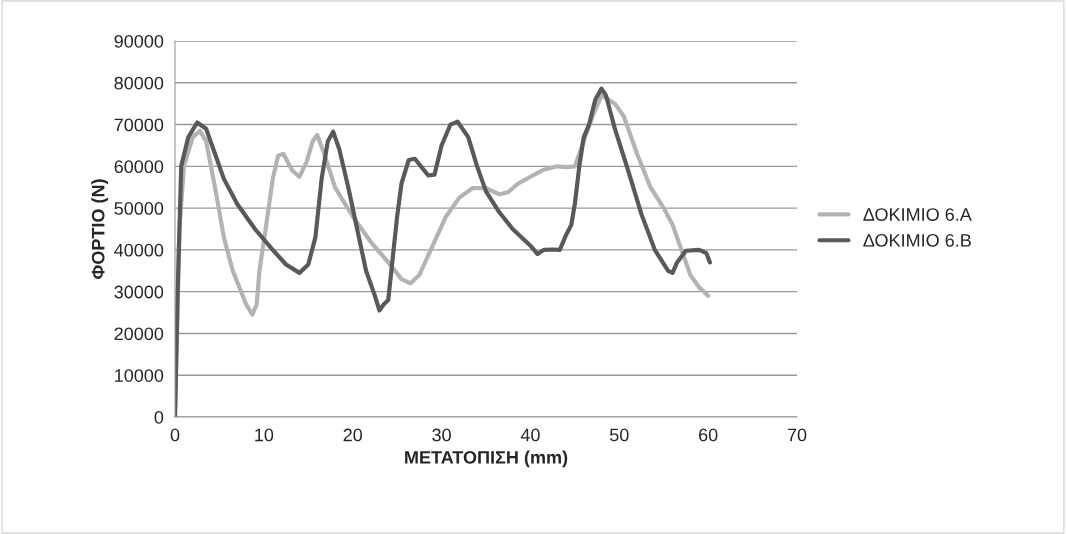  Describe the element at coordinates (917, 240) in the screenshot. I see `legend-label: ΔΟΚΙΜΙΟ 6.B` at that location.